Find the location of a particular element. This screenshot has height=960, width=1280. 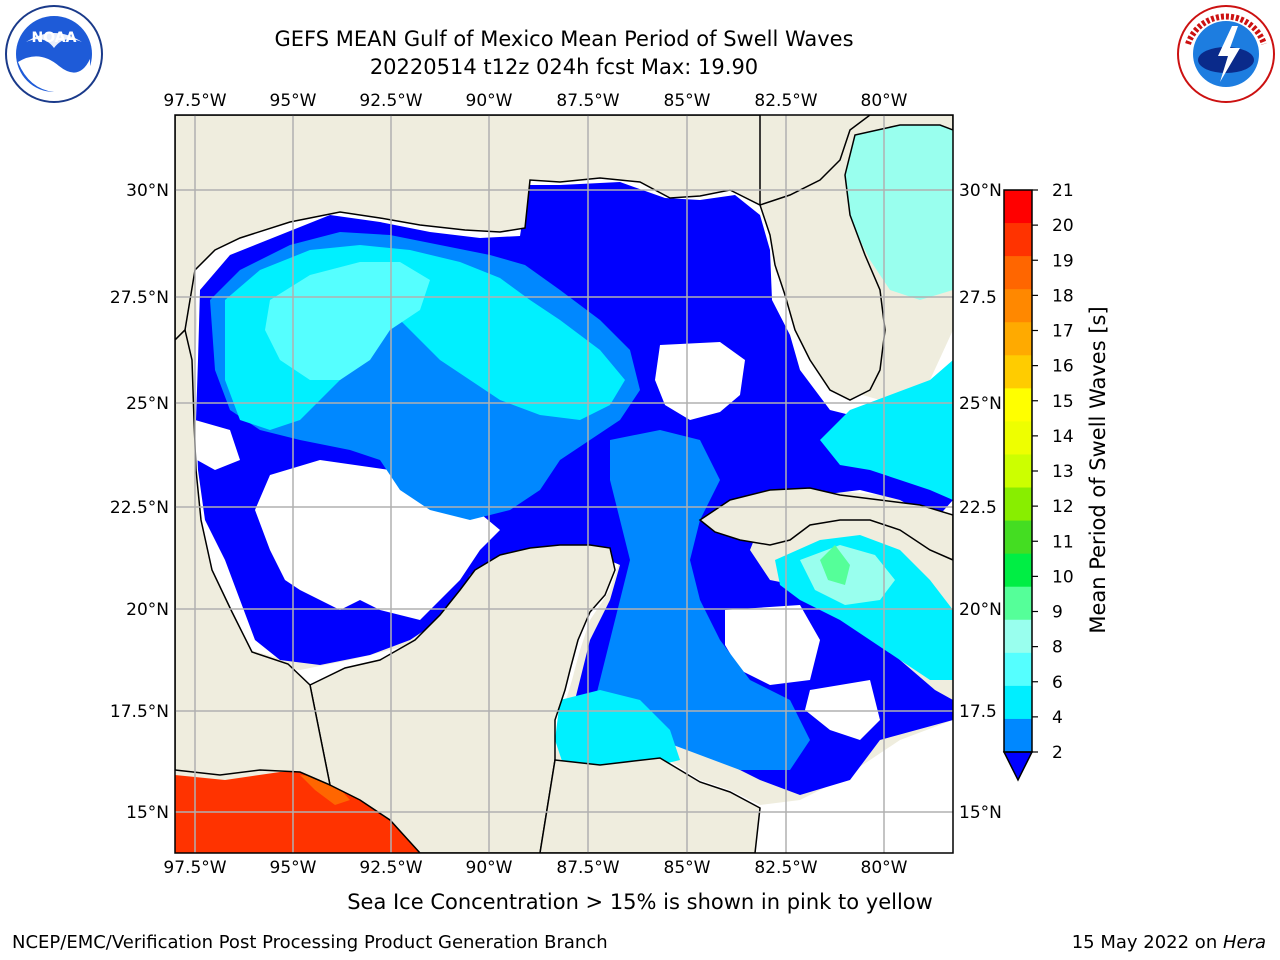

lon-label-bottom: 90°W is located at coordinates (489, 868).